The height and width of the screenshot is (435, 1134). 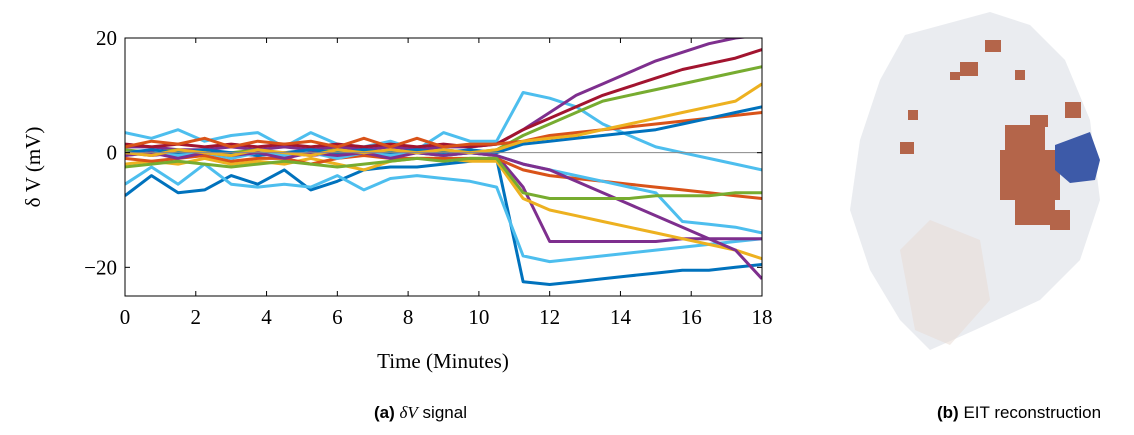 I want to click on x-tick-label: 6, so click(x=337, y=317).